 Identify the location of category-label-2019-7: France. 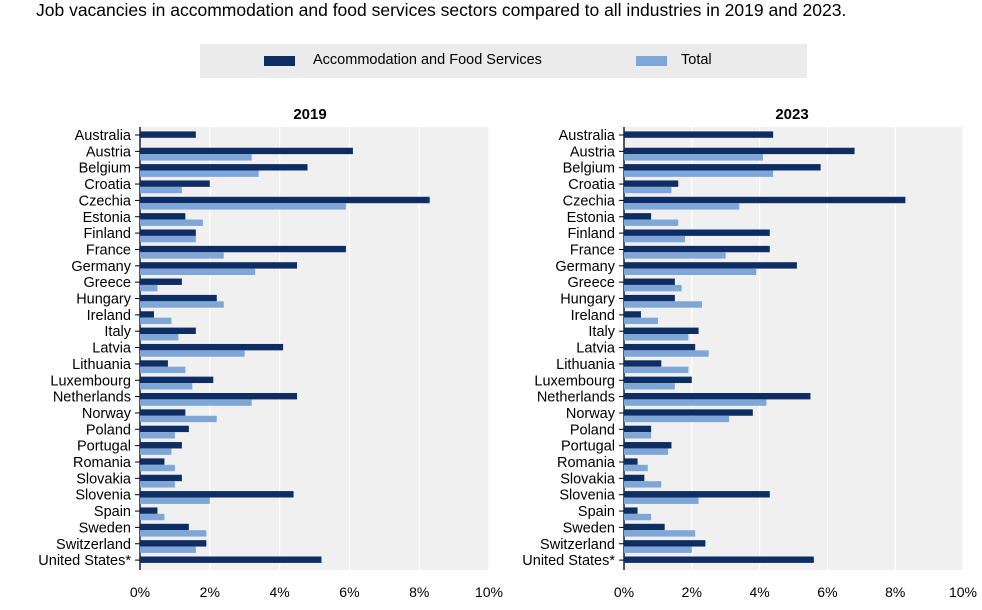
(108, 250).